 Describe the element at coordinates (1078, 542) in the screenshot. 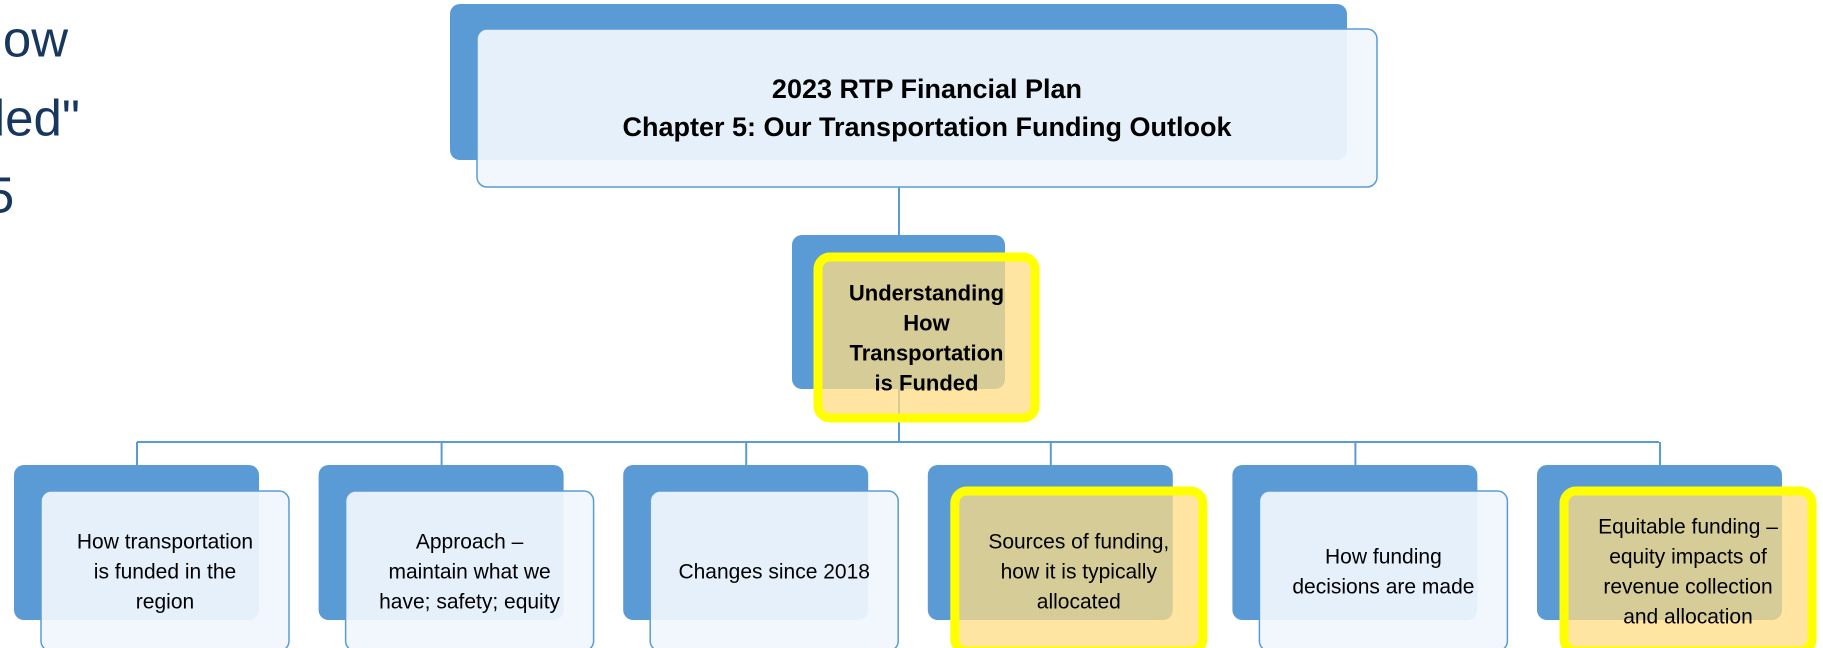

I see `box-text: Sources of funding,` at that location.